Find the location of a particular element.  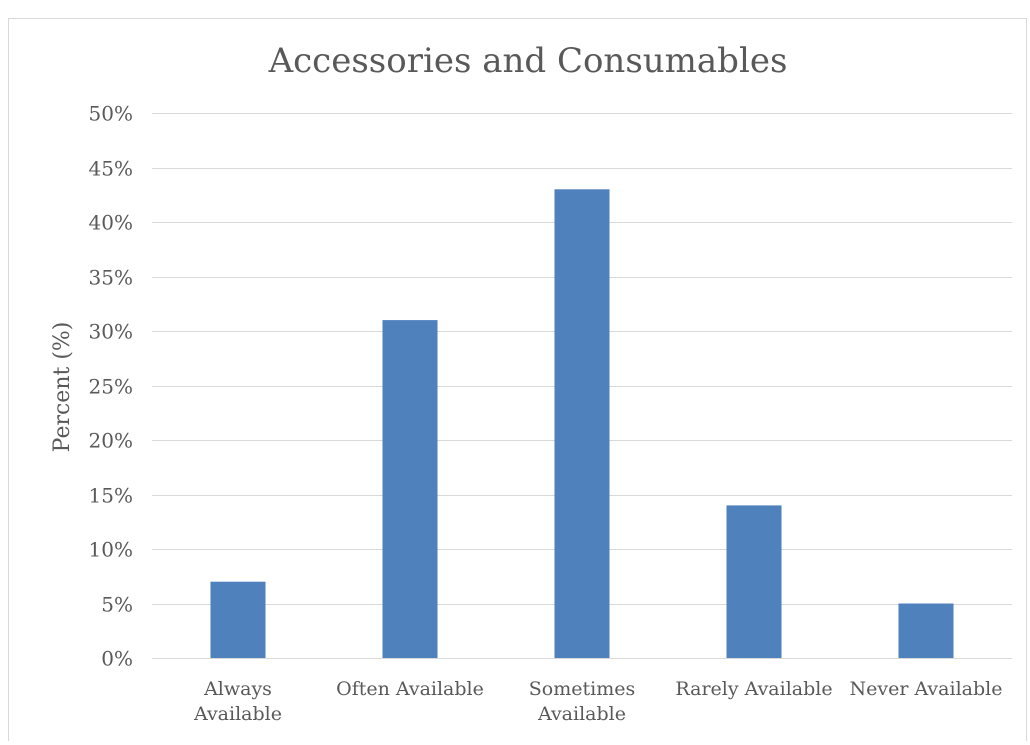

y-tick-label: 0% is located at coordinates (117, 659).